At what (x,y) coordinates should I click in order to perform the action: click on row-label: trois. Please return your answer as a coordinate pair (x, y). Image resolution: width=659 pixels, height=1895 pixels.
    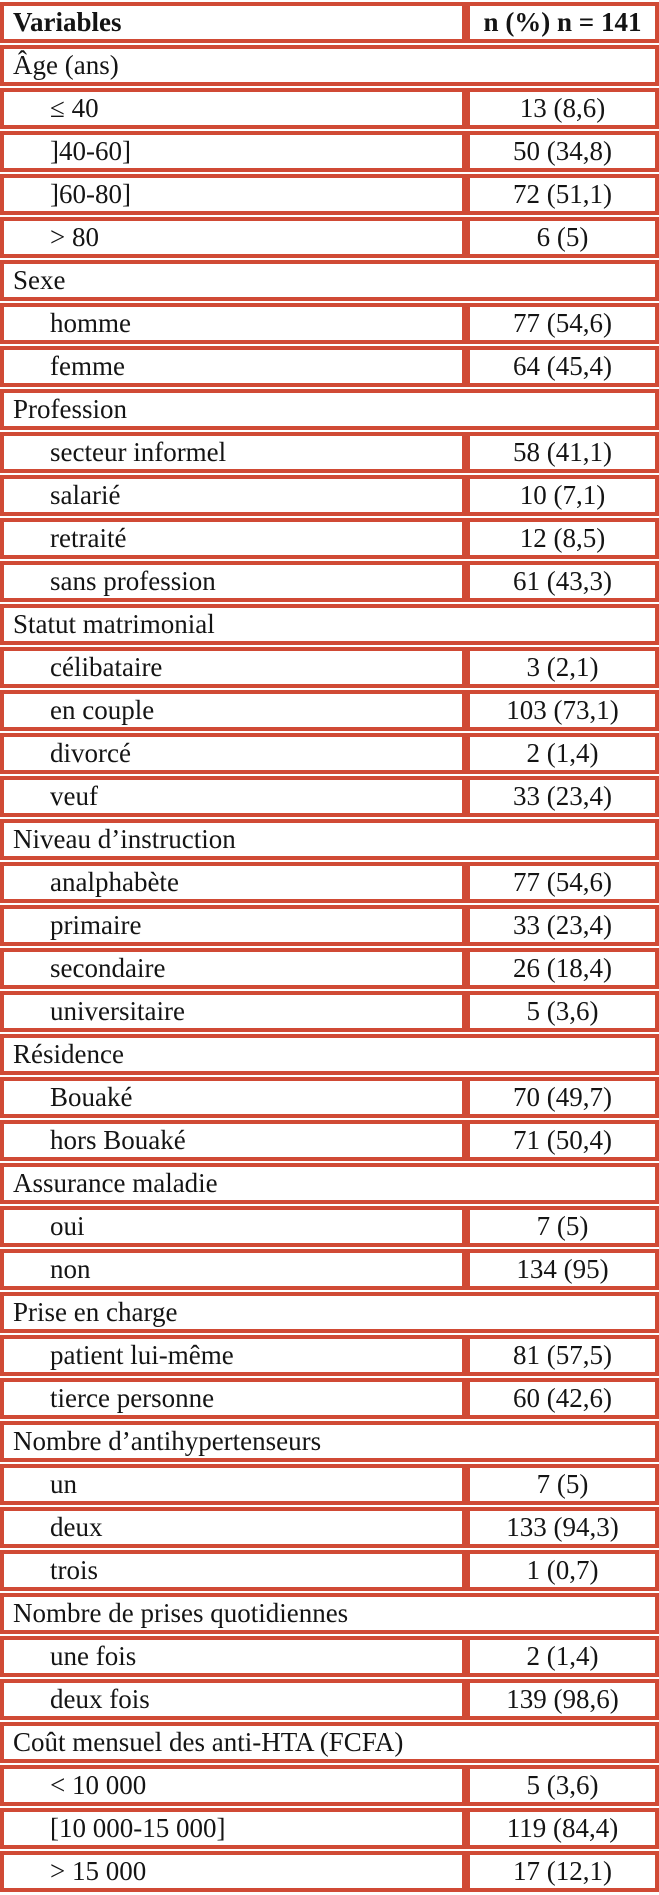
    Looking at the image, I should click on (233, 1570).